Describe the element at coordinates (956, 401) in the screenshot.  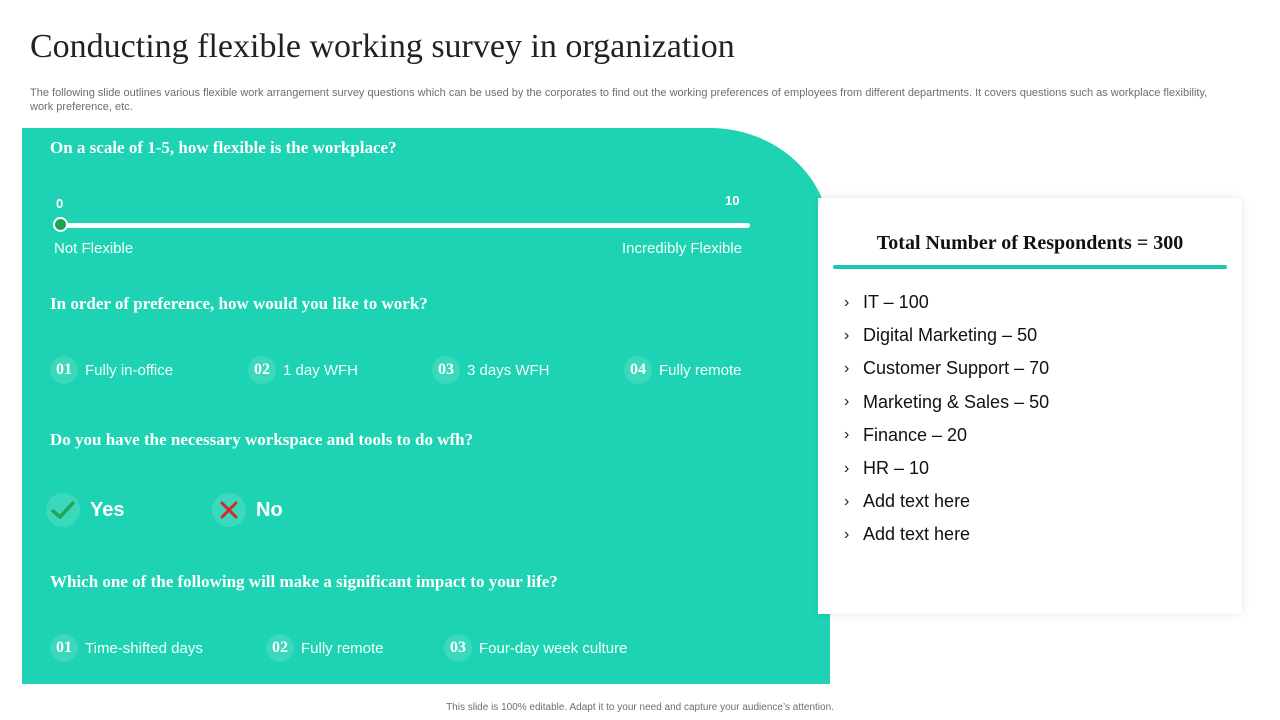
I see `list-item-label: Marketing & Sales – 50` at that location.